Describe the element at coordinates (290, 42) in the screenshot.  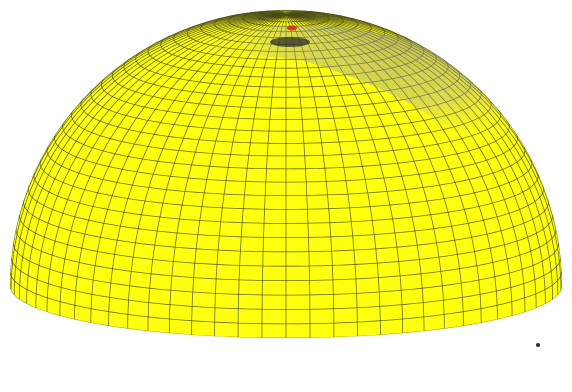
I see `apex-ring` at that location.